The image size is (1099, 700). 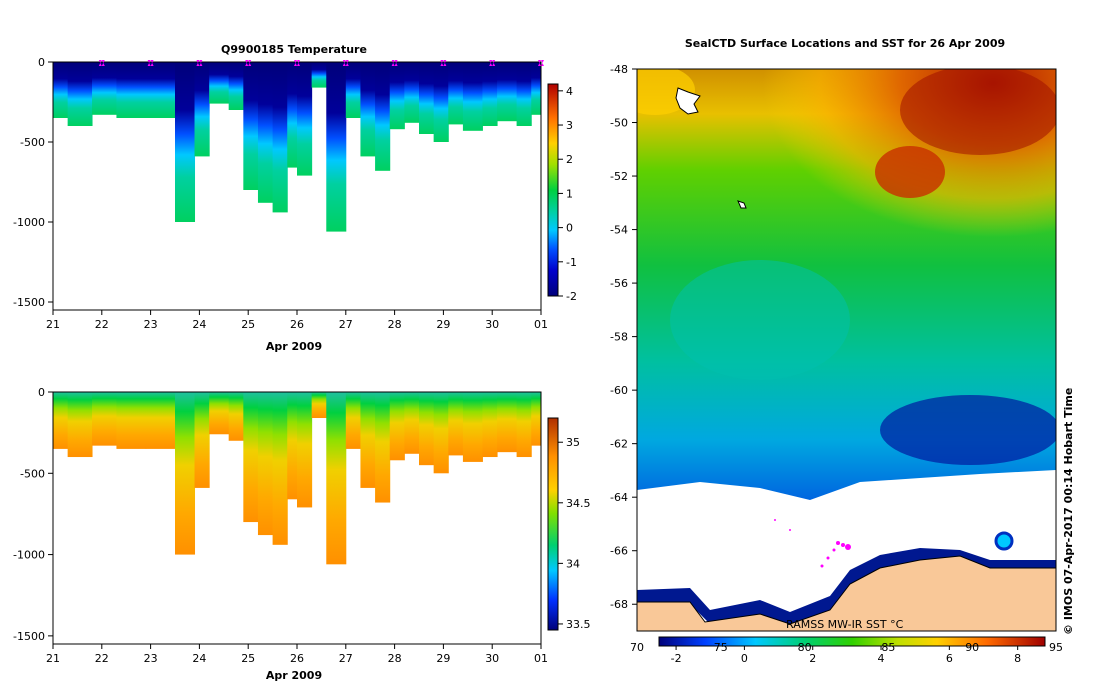 What do you see at coordinates (33, 514) in the screenshot?
I see `salinity-y-axis: 0 -500 -1000 -1500` at bounding box center [33, 514].